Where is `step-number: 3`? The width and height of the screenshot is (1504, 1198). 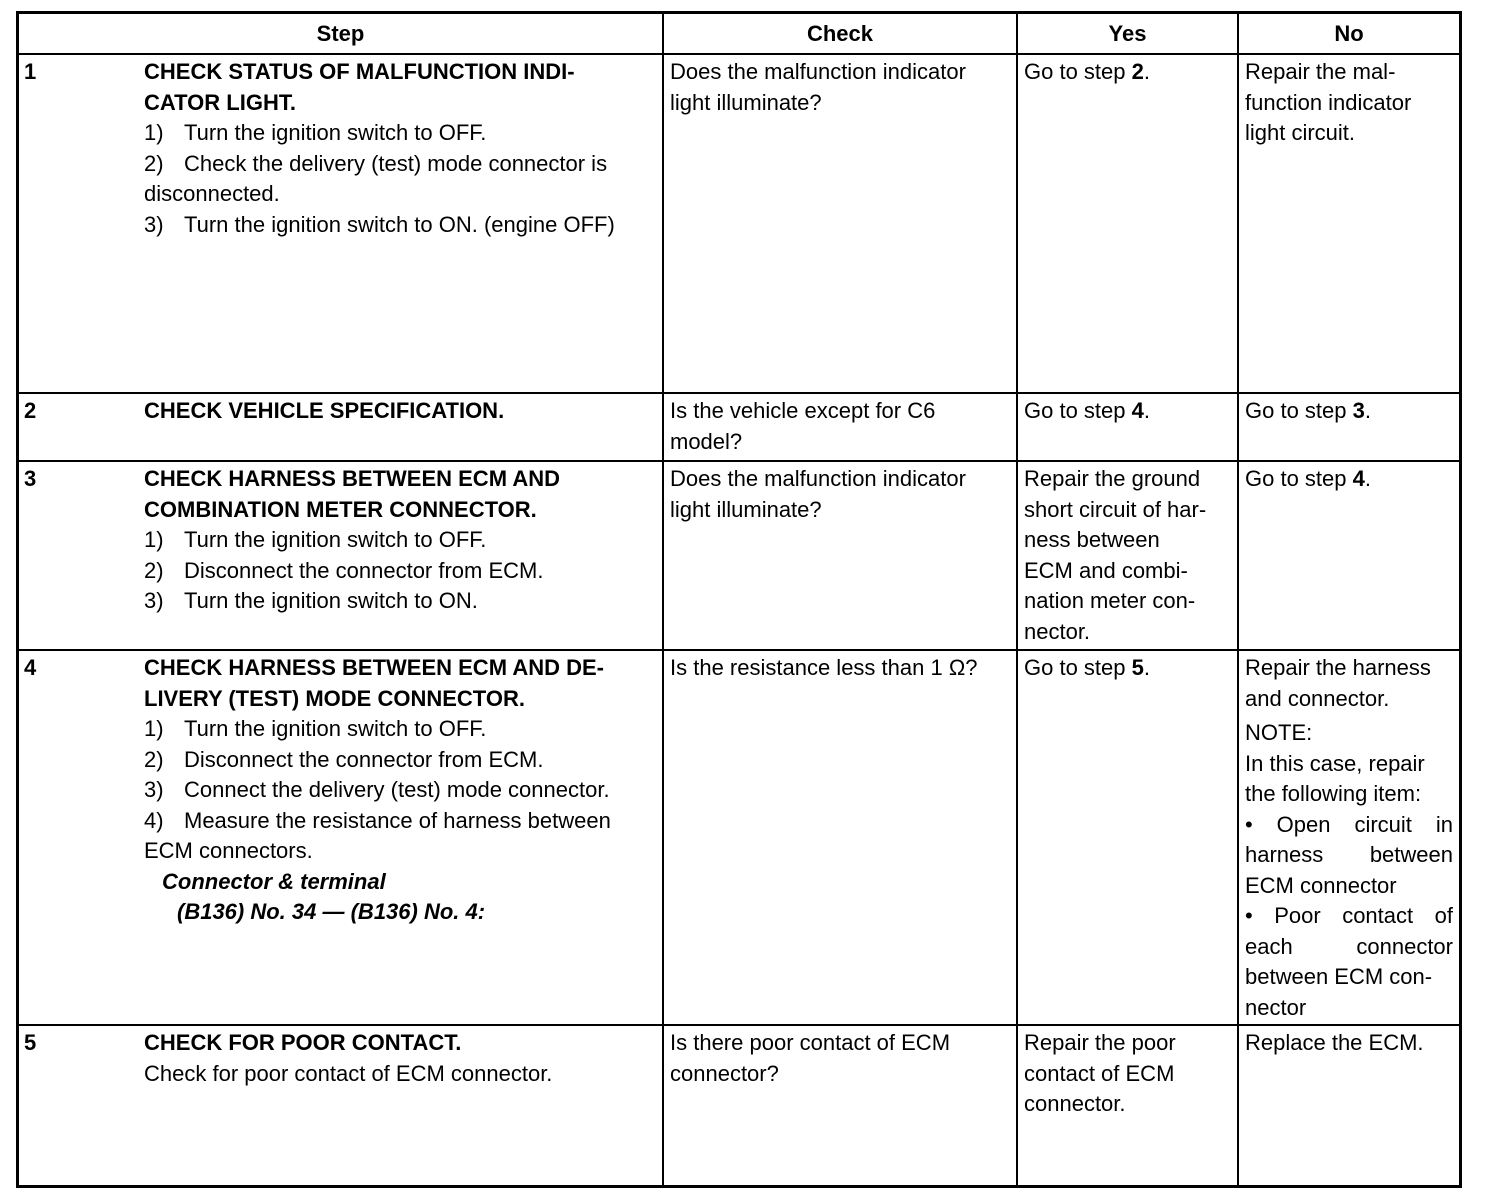 step-number: 3 is located at coordinates (30, 478).